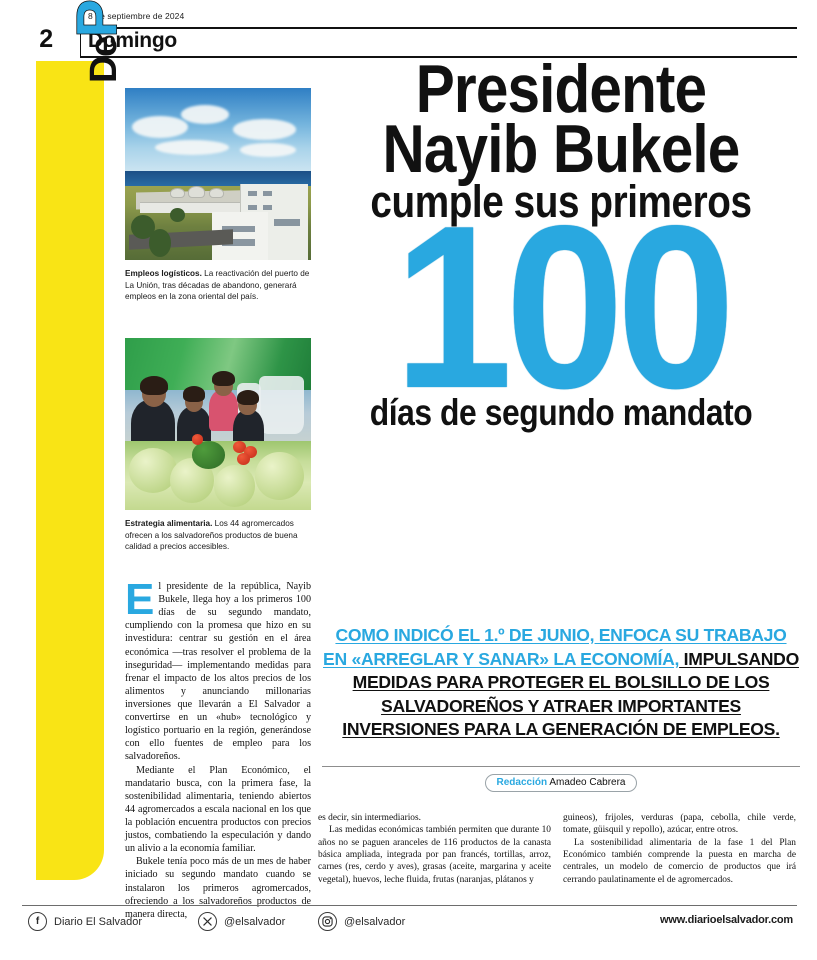  I want to click on drop-cap: E, so click(140, 599).